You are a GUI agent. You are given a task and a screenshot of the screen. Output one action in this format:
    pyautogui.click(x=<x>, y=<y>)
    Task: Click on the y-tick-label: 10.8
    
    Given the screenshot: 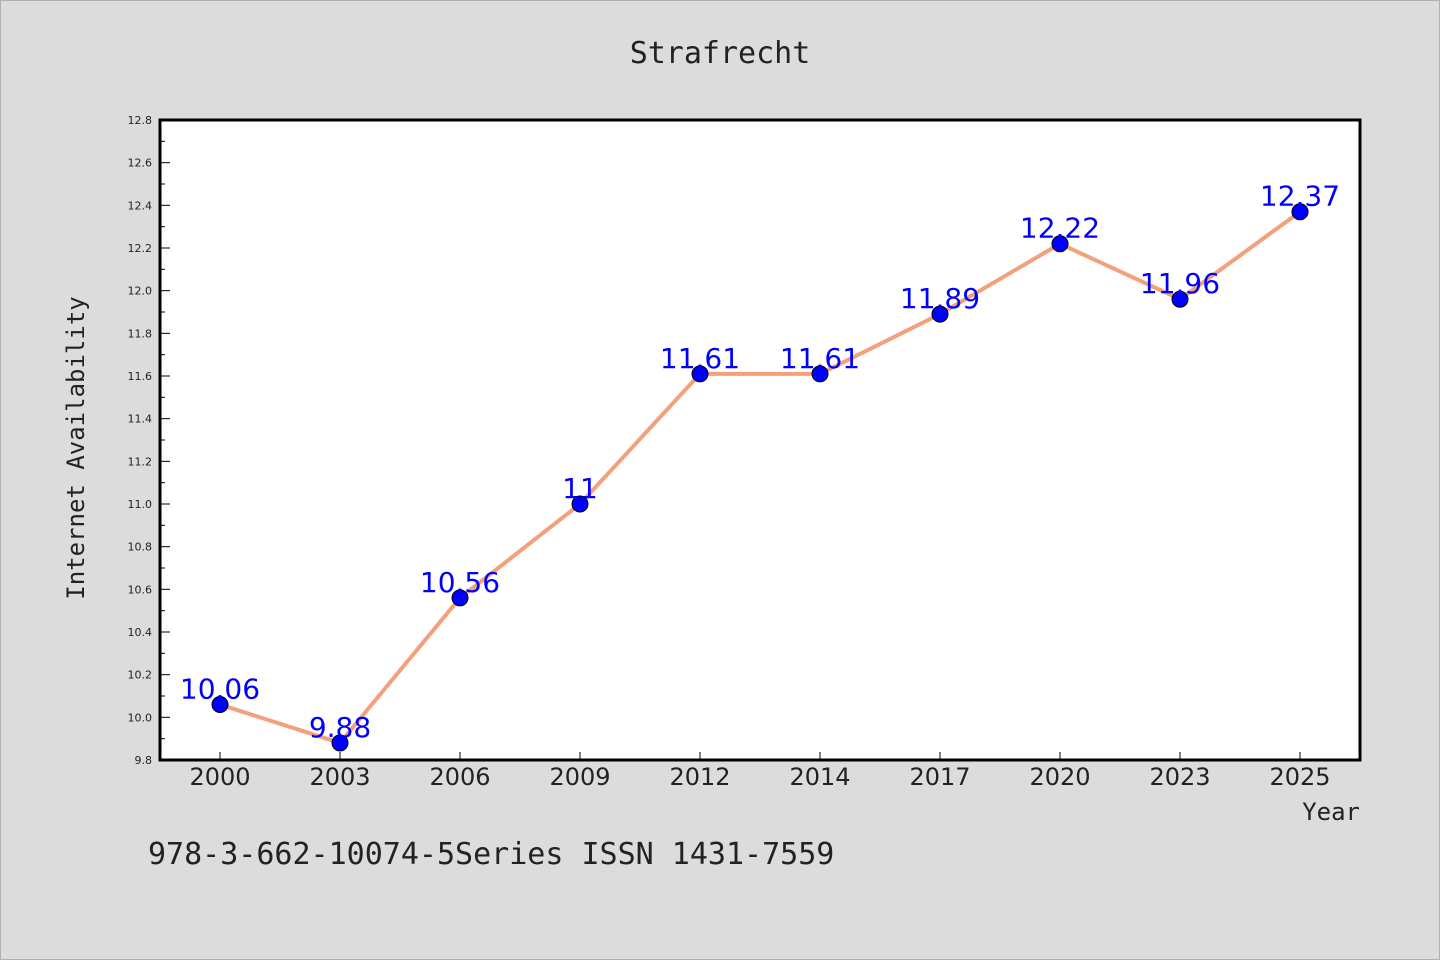 What is the action you would take?
    pyautogui.click(x=140, y=547)
    